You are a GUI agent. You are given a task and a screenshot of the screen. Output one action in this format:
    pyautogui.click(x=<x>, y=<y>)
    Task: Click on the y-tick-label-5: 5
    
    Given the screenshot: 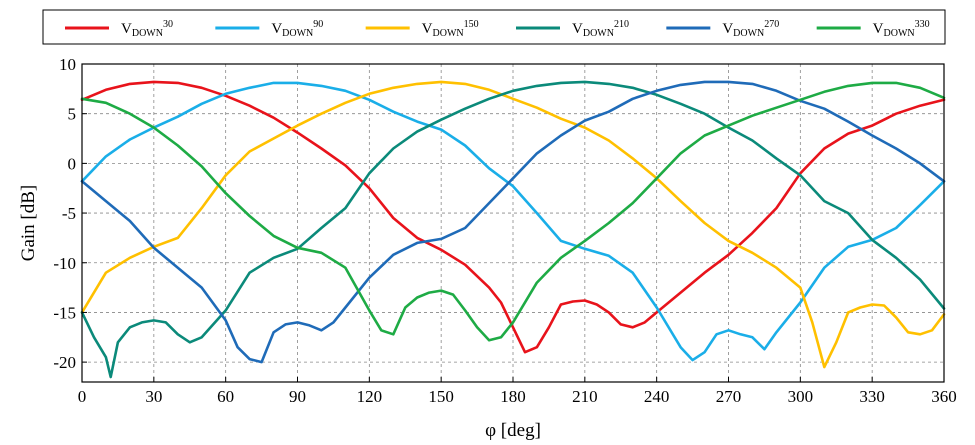 What is the action you would take?
    pyautogui.click(x=72, y=114)
    